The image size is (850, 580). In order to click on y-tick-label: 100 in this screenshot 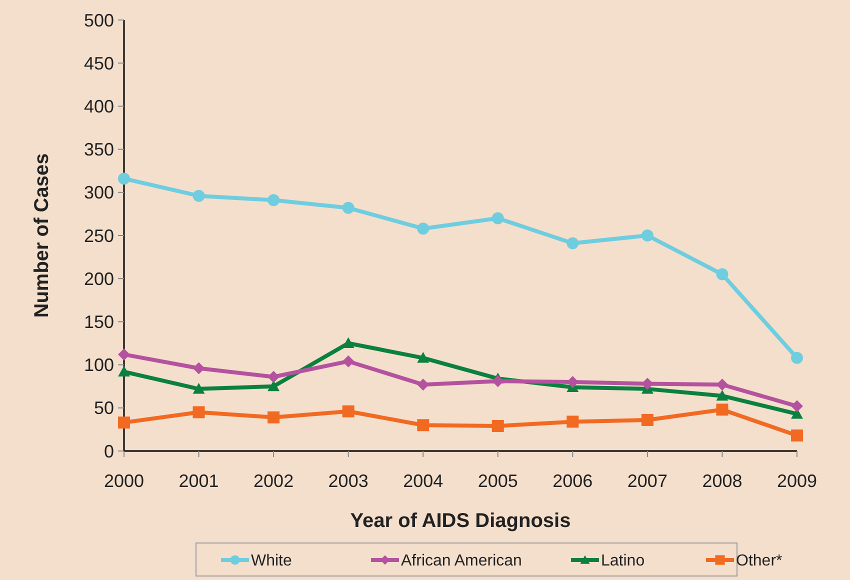, I will do `click(99, 365)`.